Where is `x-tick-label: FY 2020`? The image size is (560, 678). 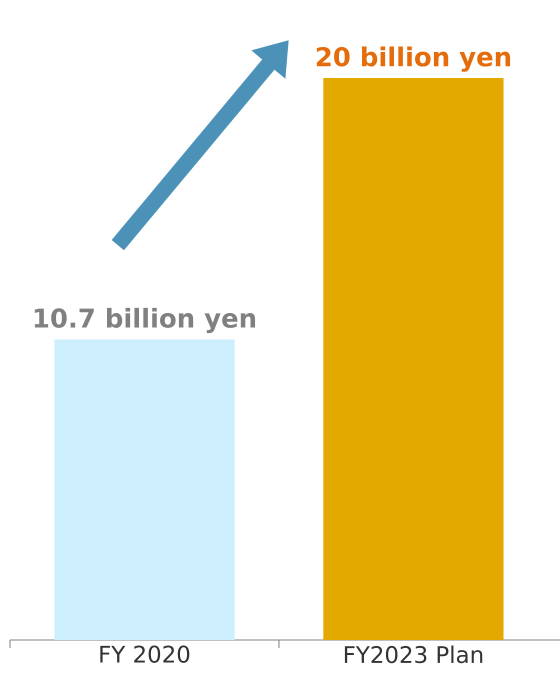
x-tick-label: FY 2020 is located at coordinates (145, 654).